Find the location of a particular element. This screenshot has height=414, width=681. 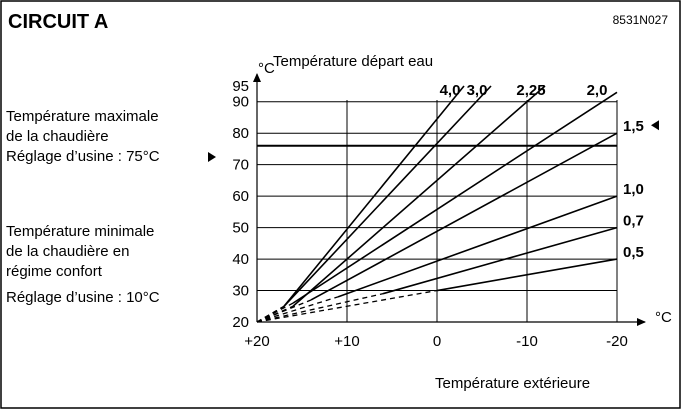

x-tick-label: 0 is located at coordinates (437, 341).